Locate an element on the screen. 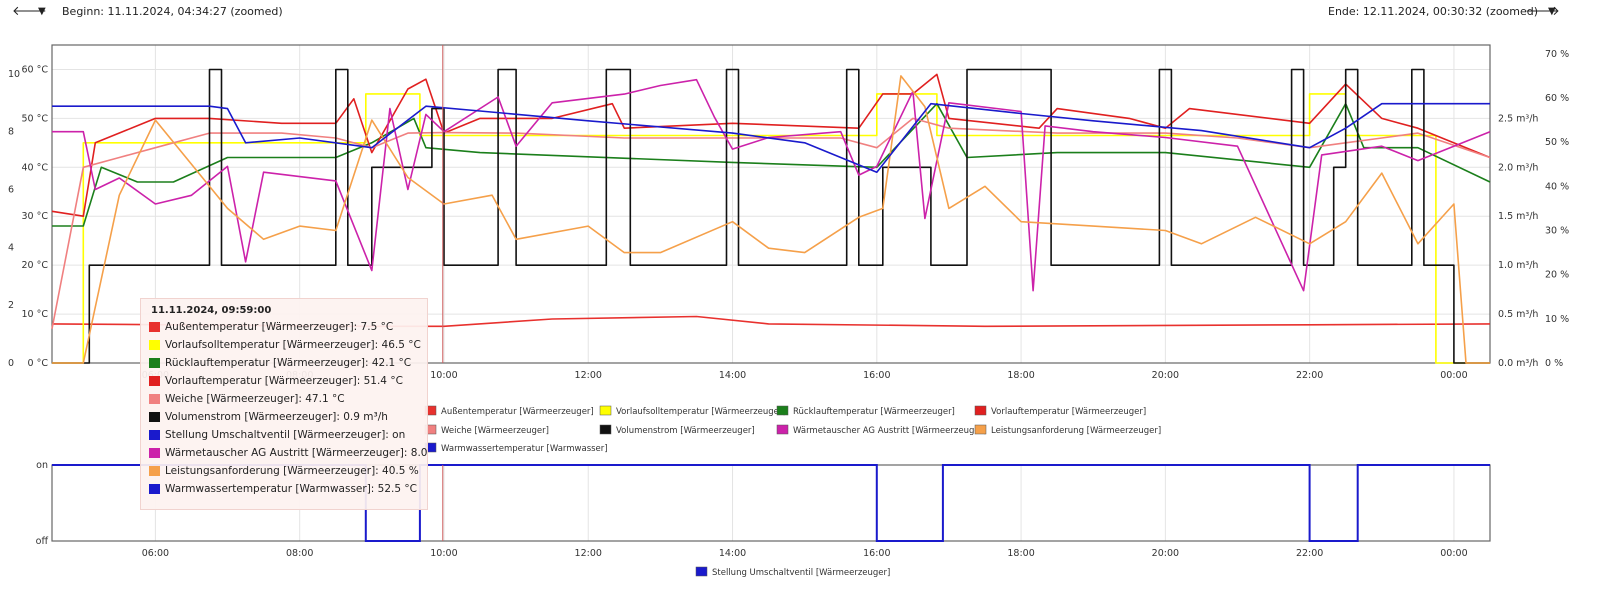 This screenshot has height=602, width=1621. legend-label: Leistungsanforderung [Wärmeerzeuger] is located at coordinates (1076, 431).